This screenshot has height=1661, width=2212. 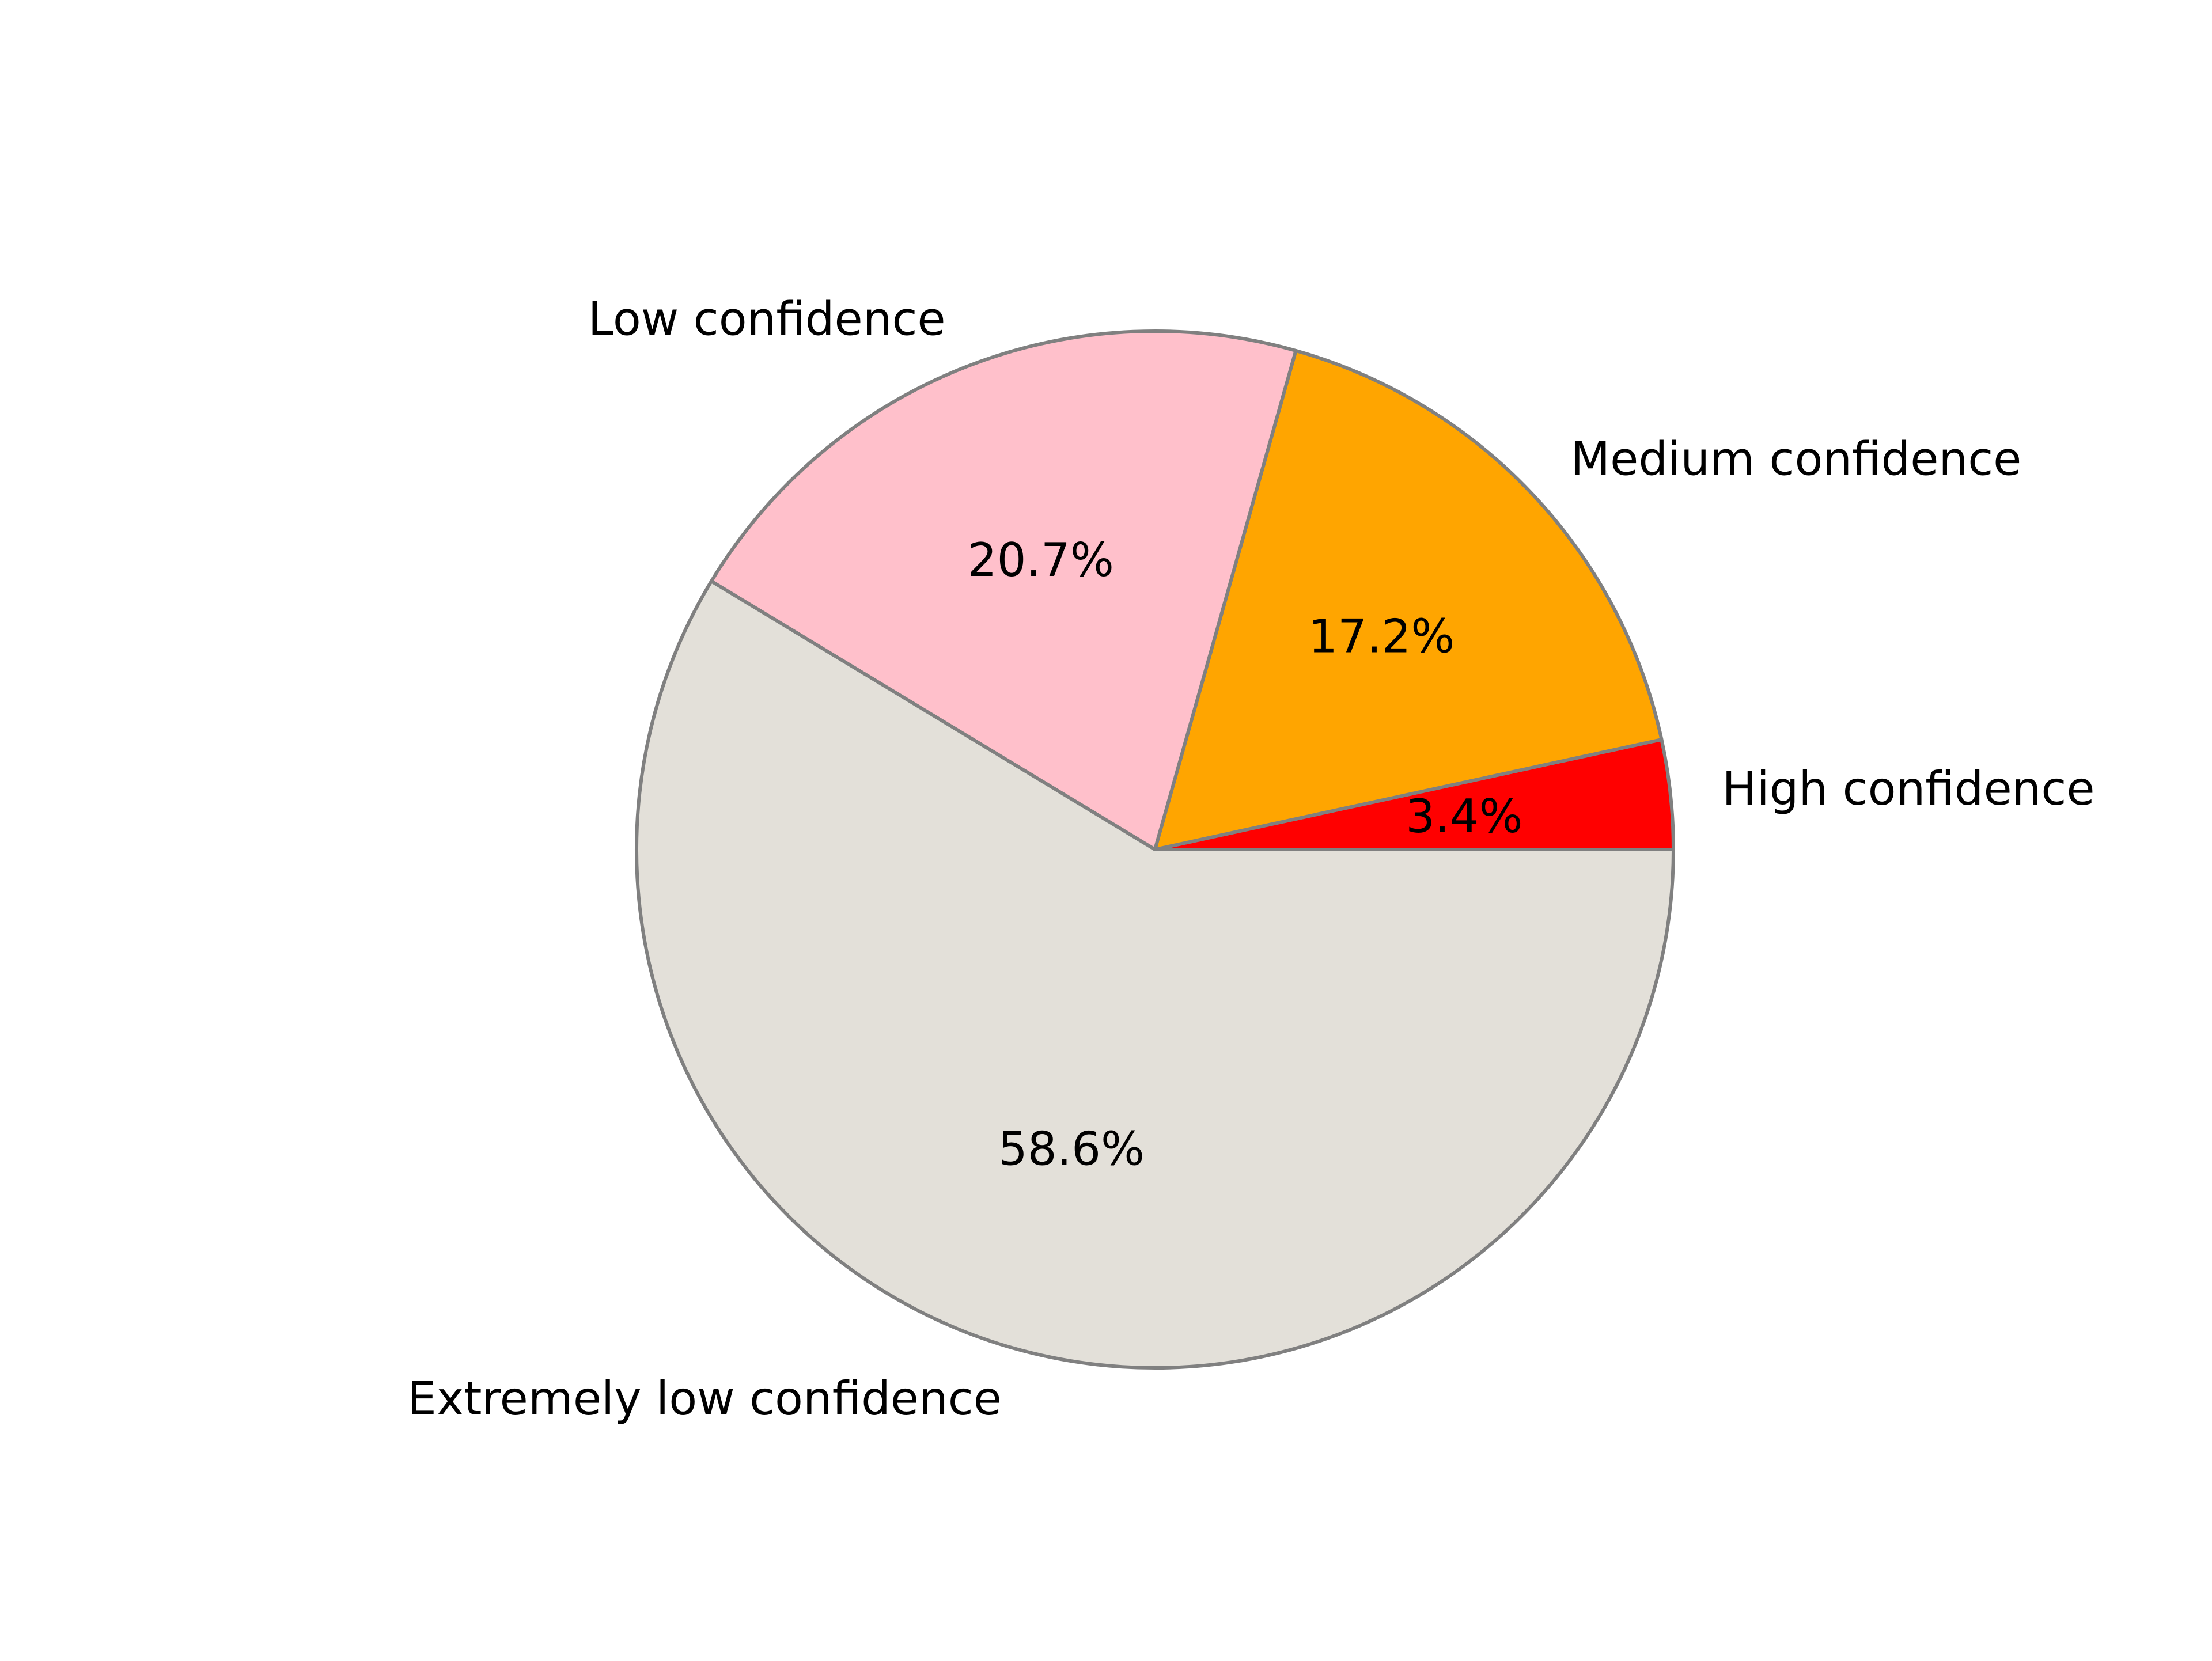 What do you see at coordinates (1408, 599) in the screenshot?
I see `pie-slice-medium-confidence` at bounding box center [1408, 599].